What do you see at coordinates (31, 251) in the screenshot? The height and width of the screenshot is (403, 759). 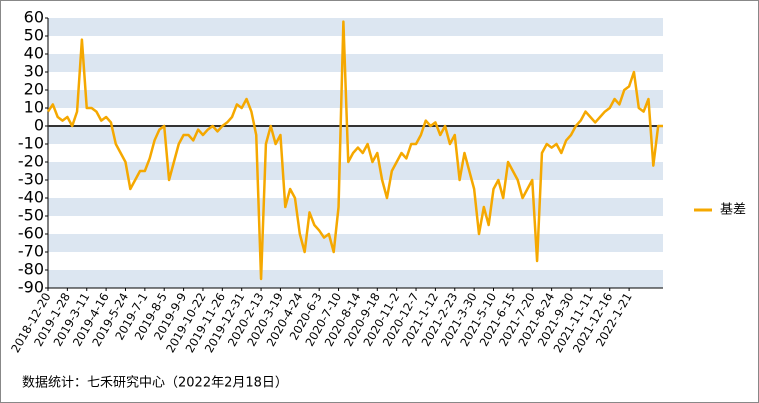 I see `y-tick-label: -70` at bounding box center [31, 251].